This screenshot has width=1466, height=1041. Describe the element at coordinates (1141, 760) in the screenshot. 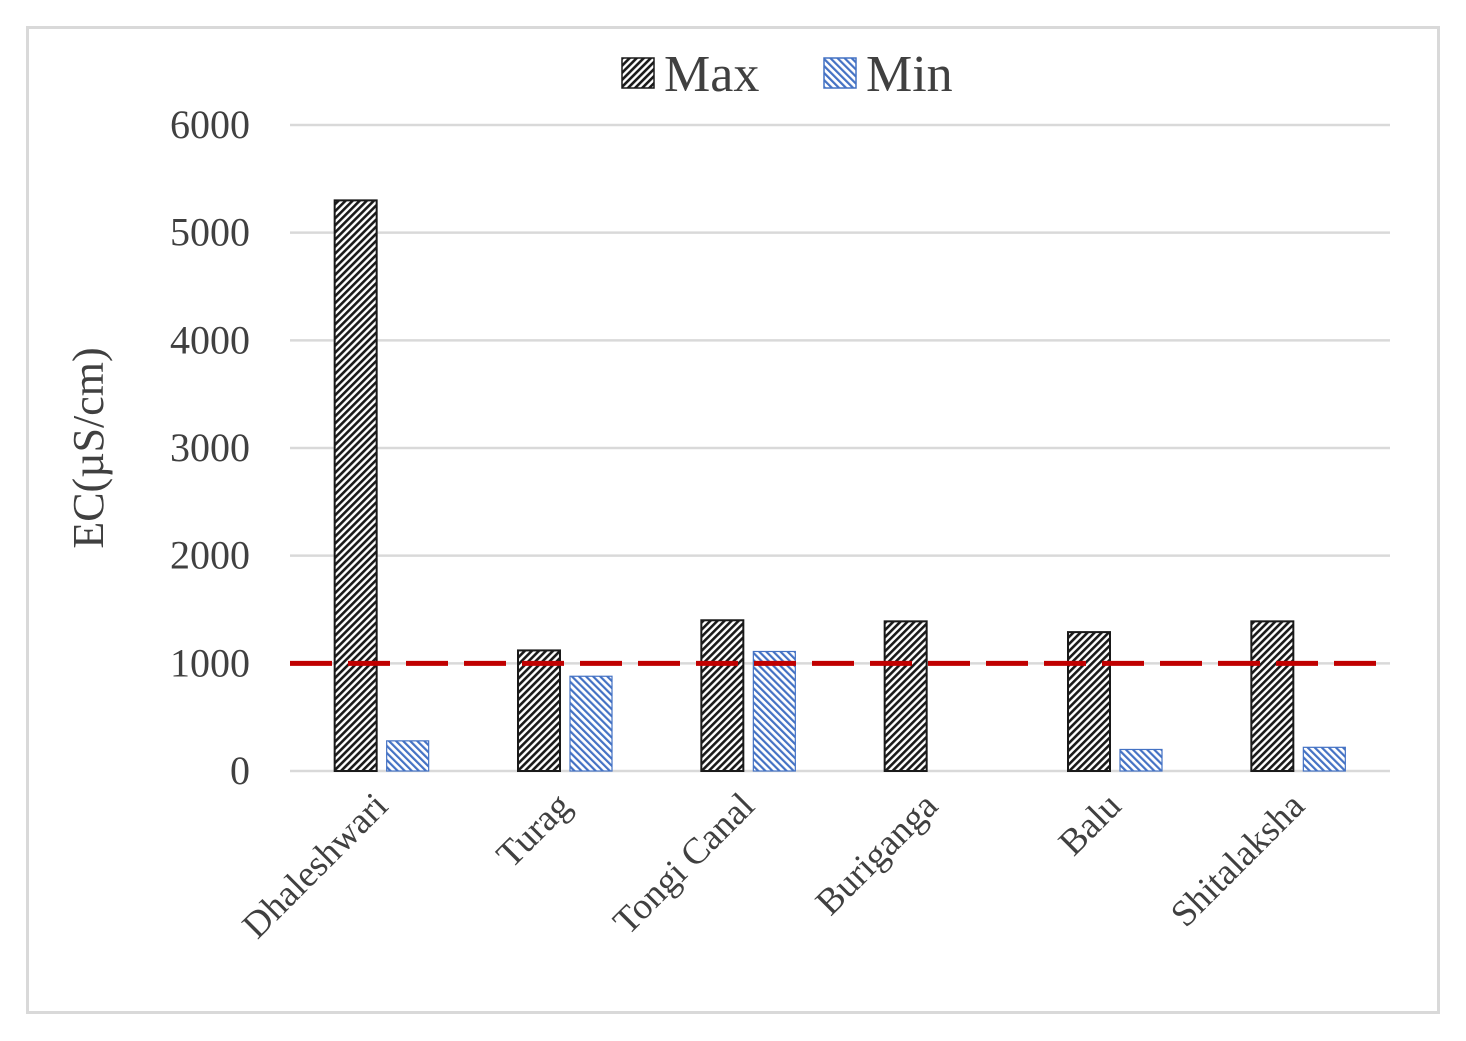

I see `bar-min-balu` at that location.